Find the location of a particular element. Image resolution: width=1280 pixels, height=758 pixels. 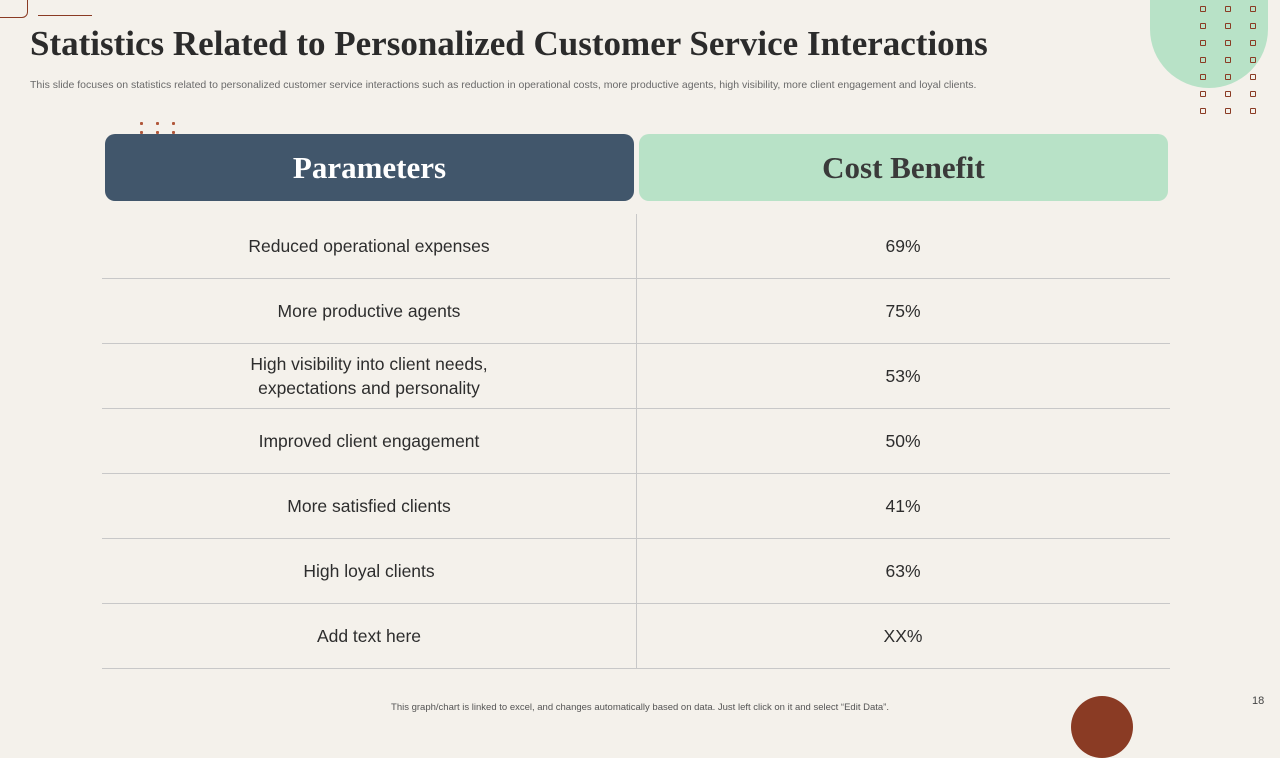

column-divider is located at coordinates (636, 441).